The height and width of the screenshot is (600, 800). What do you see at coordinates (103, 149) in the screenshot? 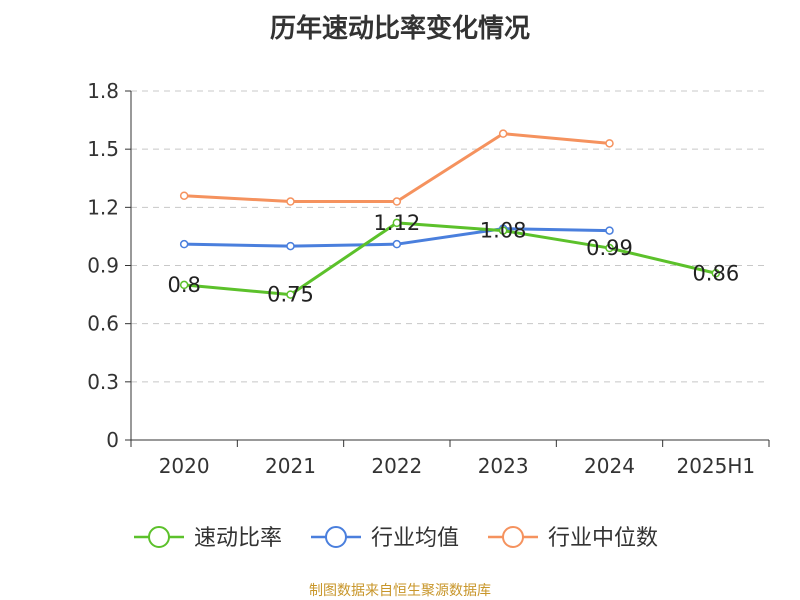
I see `y-tick-label: 1.5` at bounding box center [103, 149].